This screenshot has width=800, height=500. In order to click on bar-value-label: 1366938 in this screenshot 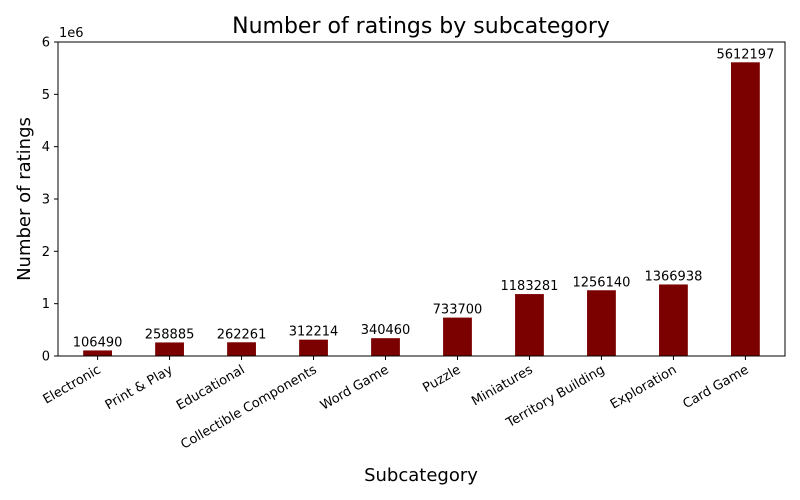, I will do `click(673, 276)`.